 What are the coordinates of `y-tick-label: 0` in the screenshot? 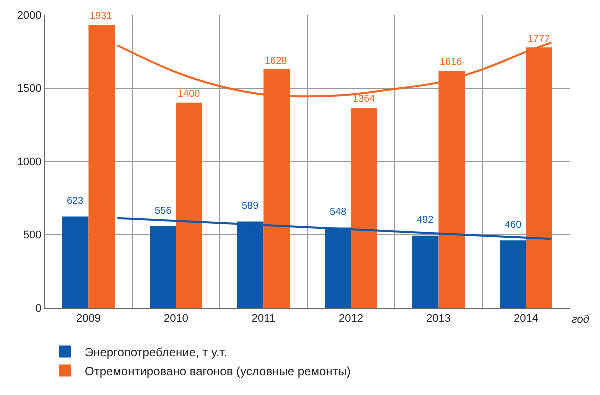 It's located at (39, 308).